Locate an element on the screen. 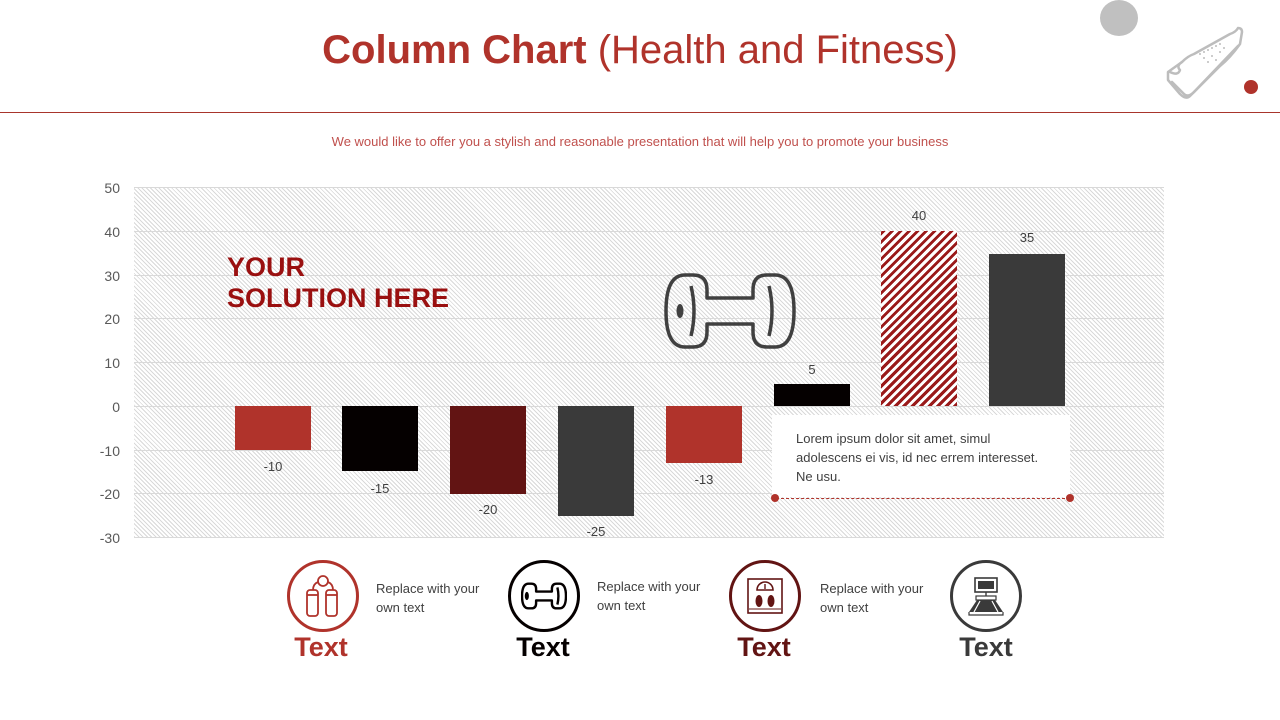  sneaker-icon is located at coordinates (1205, 62).